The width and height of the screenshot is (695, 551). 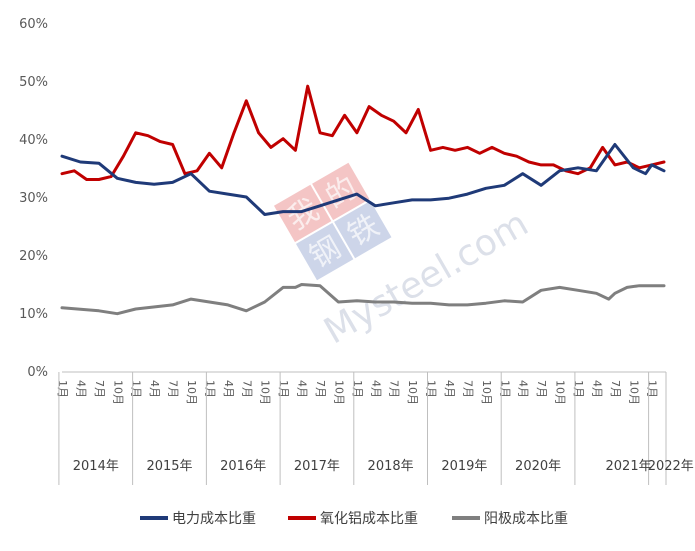 What do you see at coordinates (33, 140) in the screenshot?
I see `y-tick-label: 40%` at bounding box center [33, 140].